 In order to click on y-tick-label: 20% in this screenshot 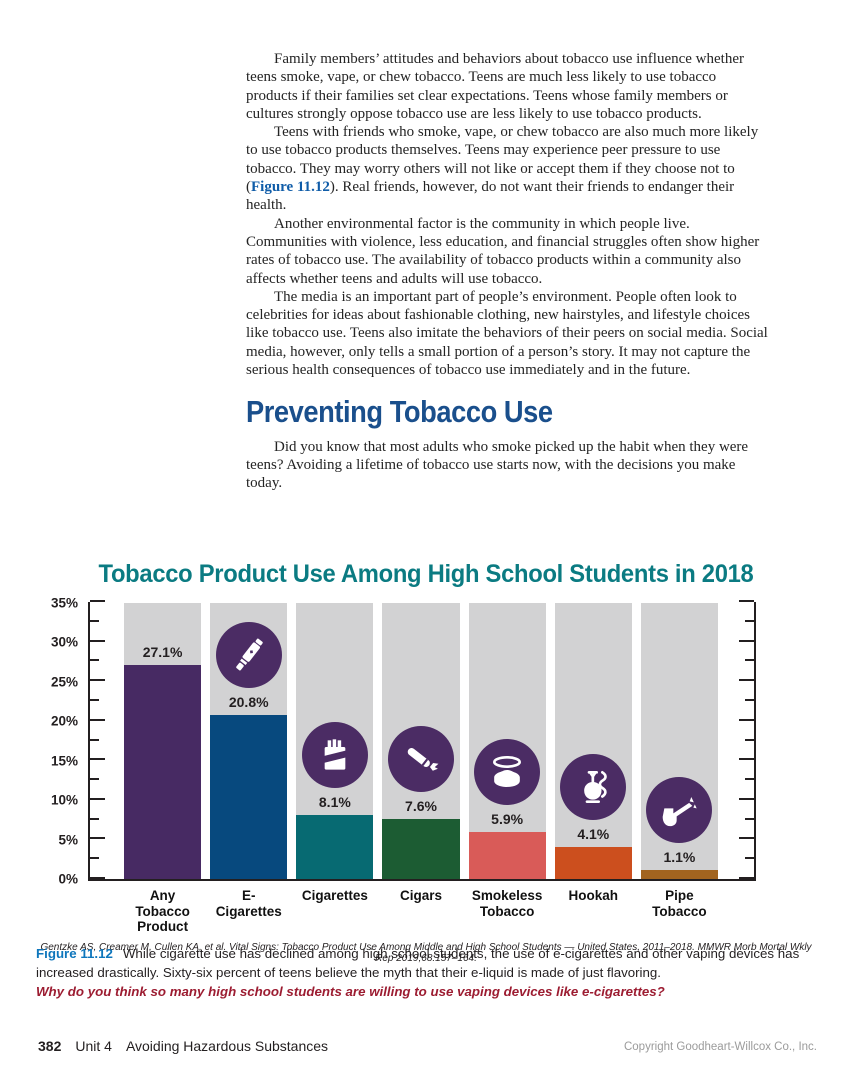, I will do `click(64, 721)`.